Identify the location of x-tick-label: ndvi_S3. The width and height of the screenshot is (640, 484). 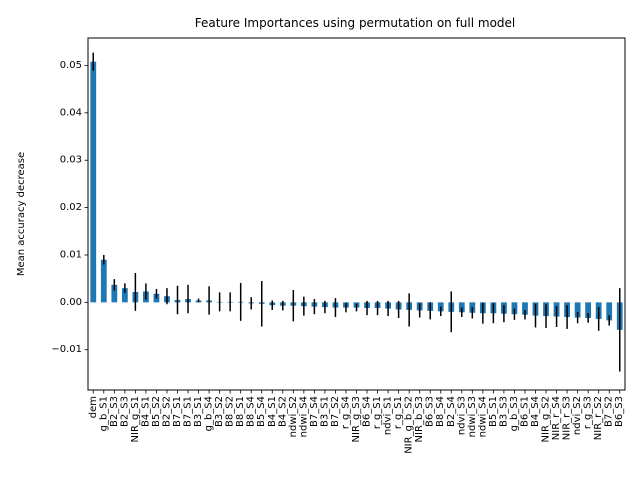
(461, 415).